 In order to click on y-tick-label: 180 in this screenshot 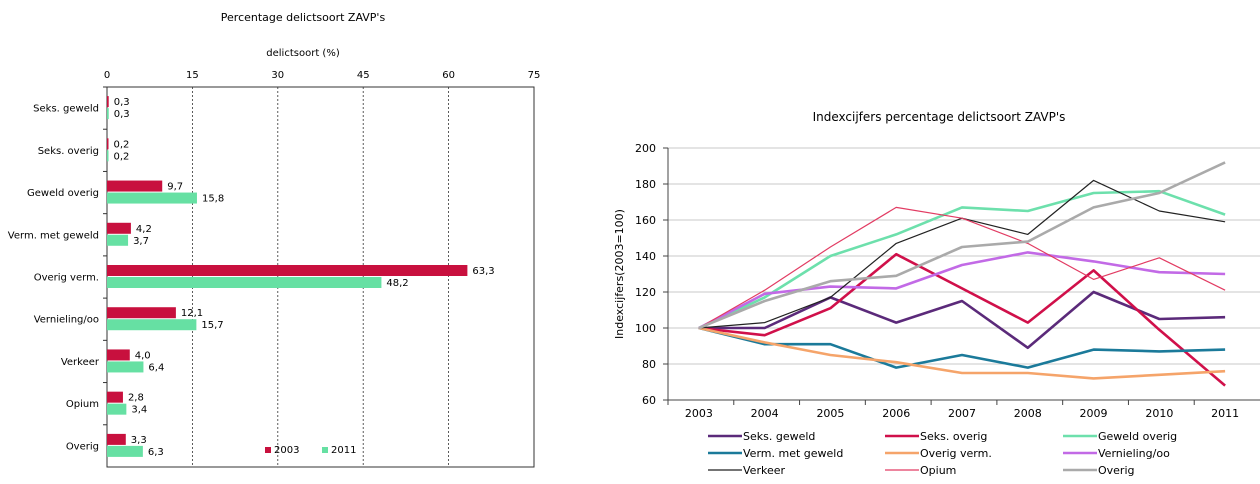, I will do `click(645, 184)`.